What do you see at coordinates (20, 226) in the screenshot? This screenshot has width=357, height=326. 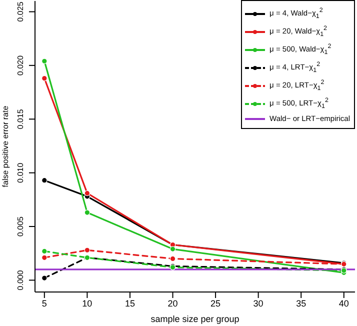 I see `y-tick-label: 0.005` at bounding box center [20, 226].